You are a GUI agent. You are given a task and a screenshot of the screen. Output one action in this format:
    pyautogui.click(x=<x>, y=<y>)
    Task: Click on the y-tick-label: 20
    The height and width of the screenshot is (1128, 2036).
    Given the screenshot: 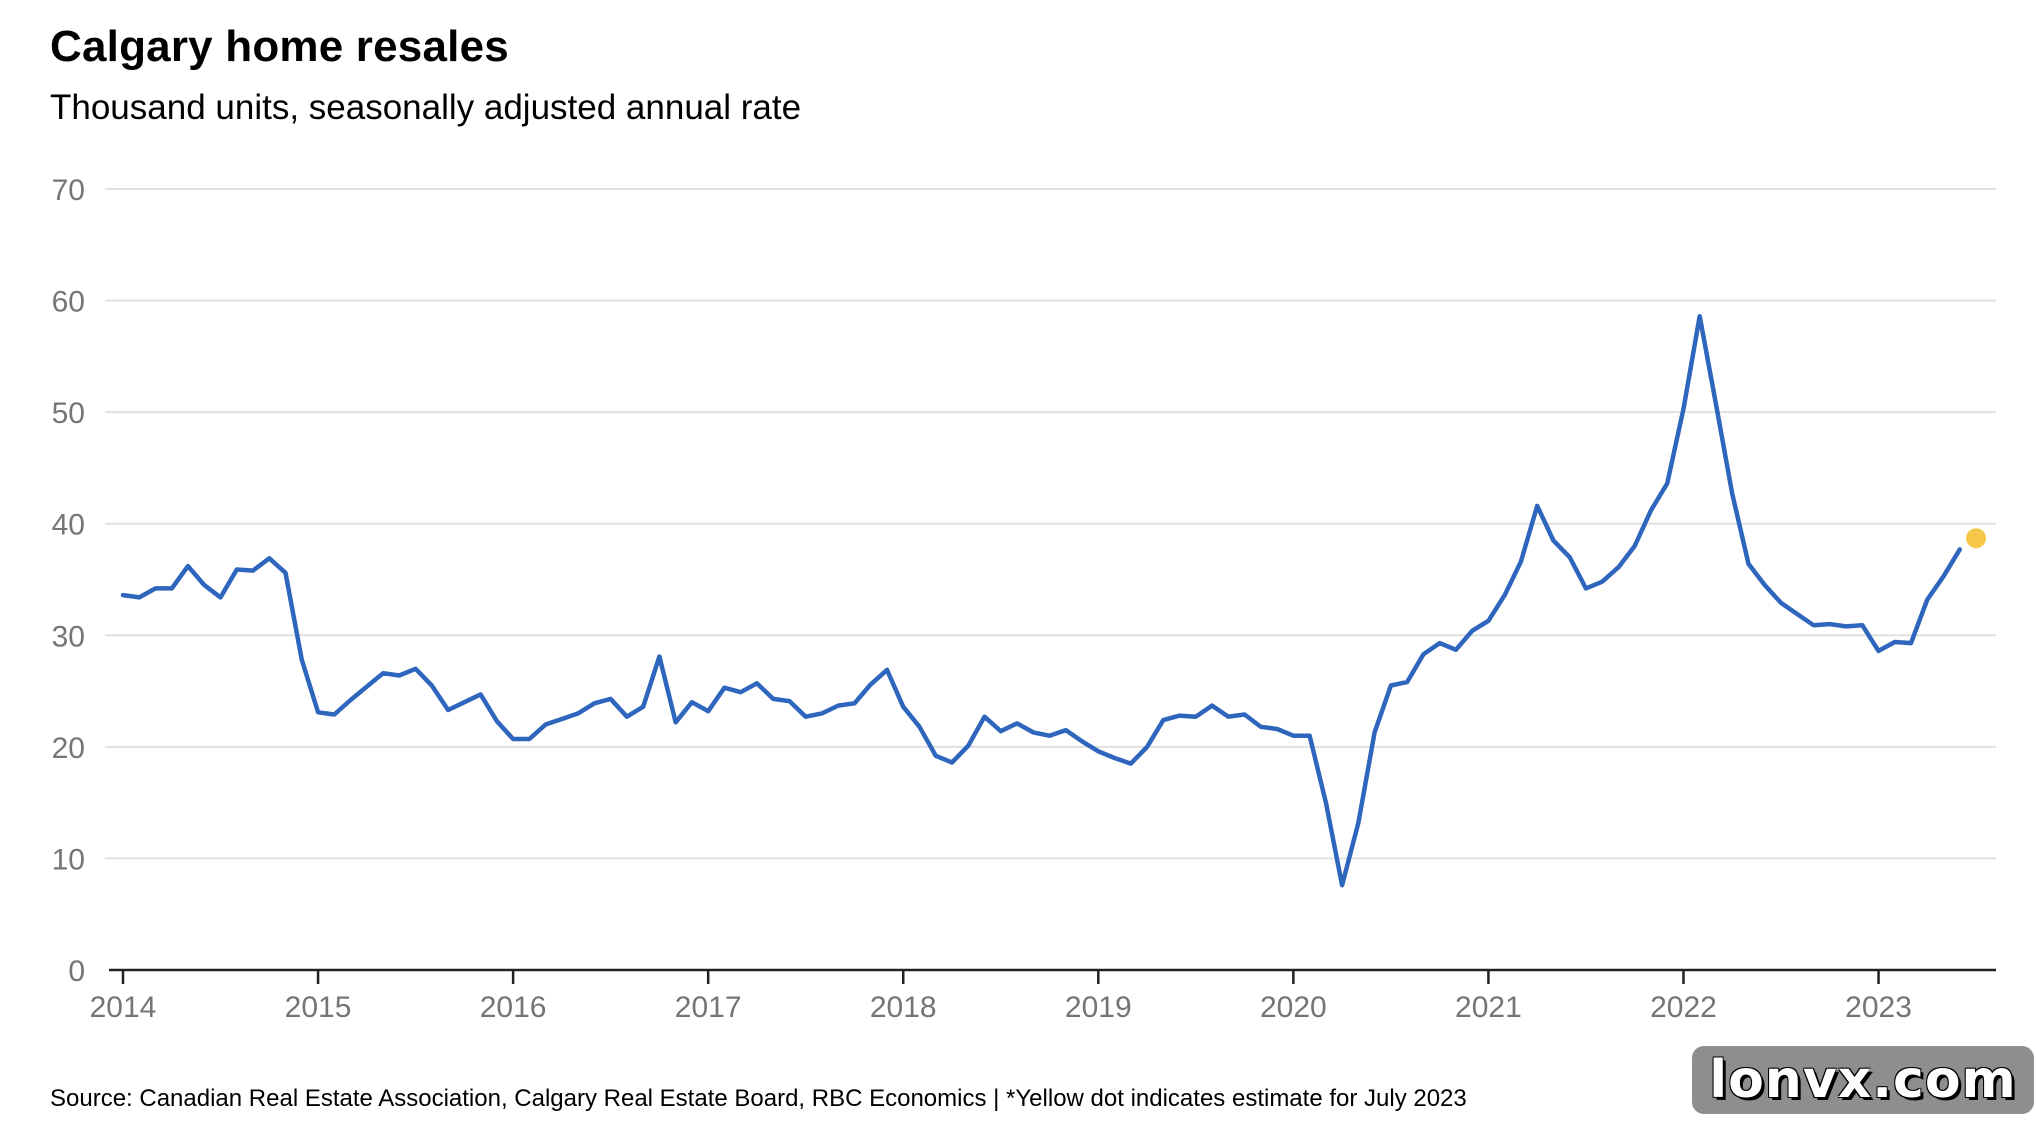 What is the action you would take?
    pyautogui.click(x=68, y=748)
    